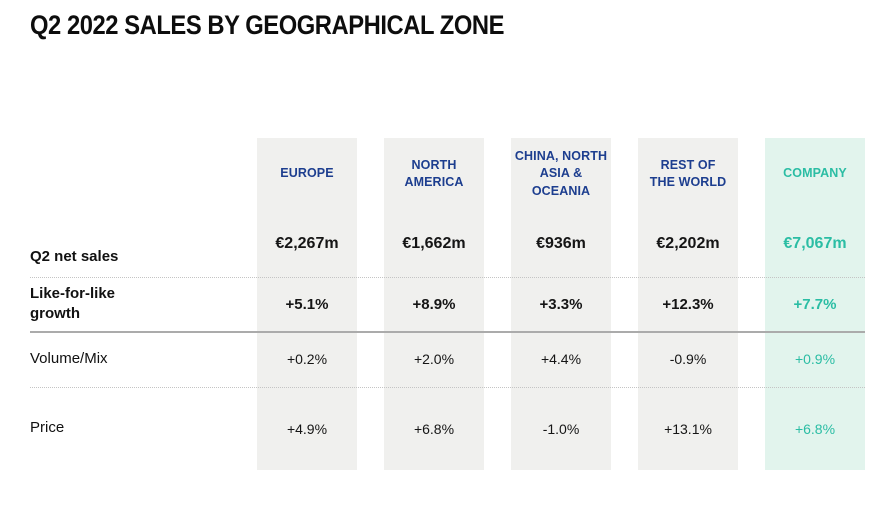 This screenshot has width=896, height=516. What do you see at coordinates (434, 182) in the screenshot?
I see `column-header-label: AMERICA` at bounding box center [434, 182].